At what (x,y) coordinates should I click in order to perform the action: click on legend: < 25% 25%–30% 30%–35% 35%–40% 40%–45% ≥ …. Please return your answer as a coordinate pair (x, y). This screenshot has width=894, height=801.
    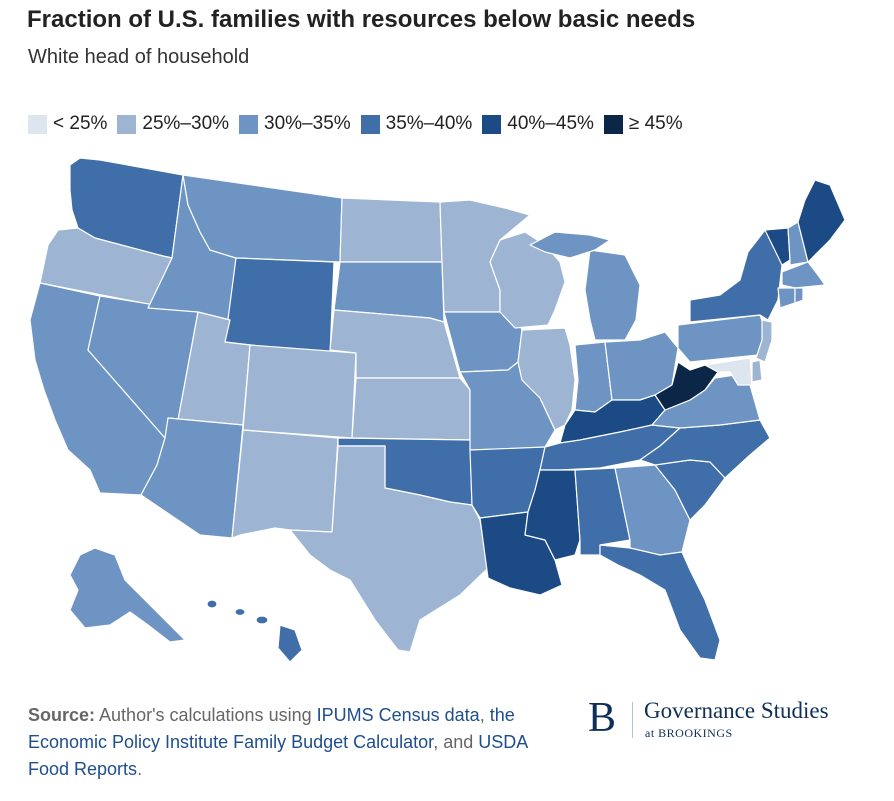
    Looking at the image, I should click on (360, 124).